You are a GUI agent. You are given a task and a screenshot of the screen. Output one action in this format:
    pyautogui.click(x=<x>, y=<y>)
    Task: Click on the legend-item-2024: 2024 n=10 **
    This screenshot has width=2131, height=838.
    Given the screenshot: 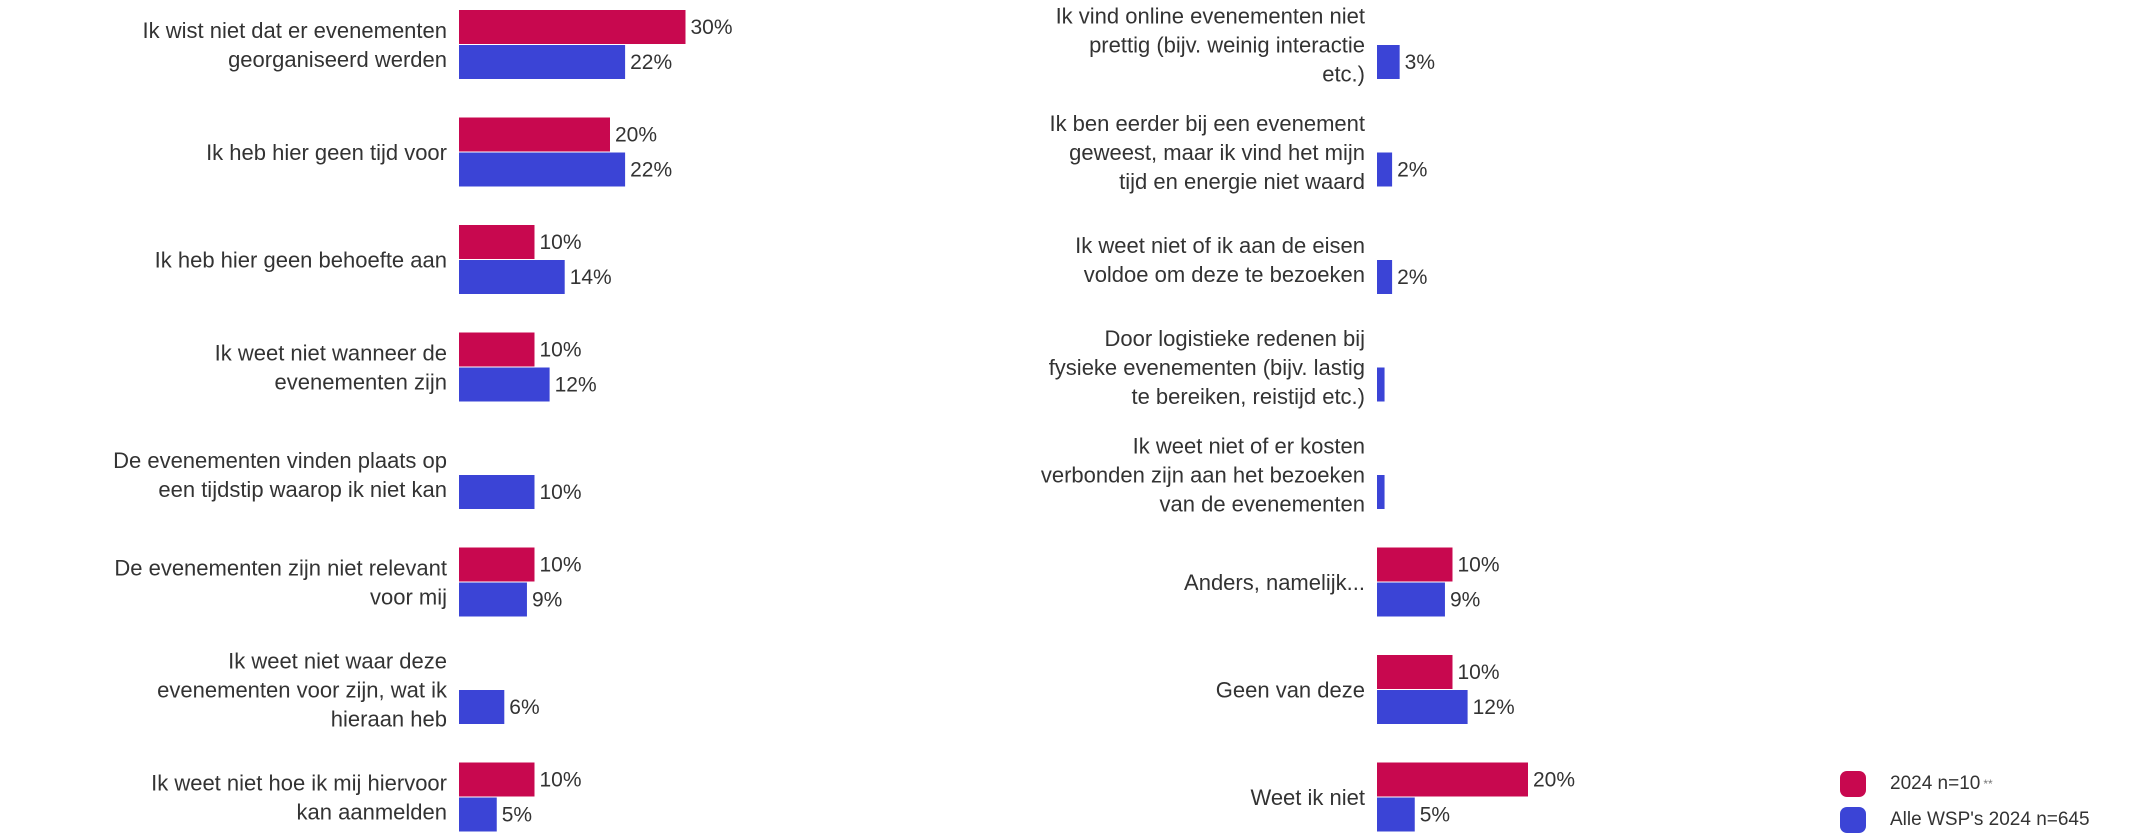 What is the action you would take?
    pyautogui.click(x=1965, y=784)
    